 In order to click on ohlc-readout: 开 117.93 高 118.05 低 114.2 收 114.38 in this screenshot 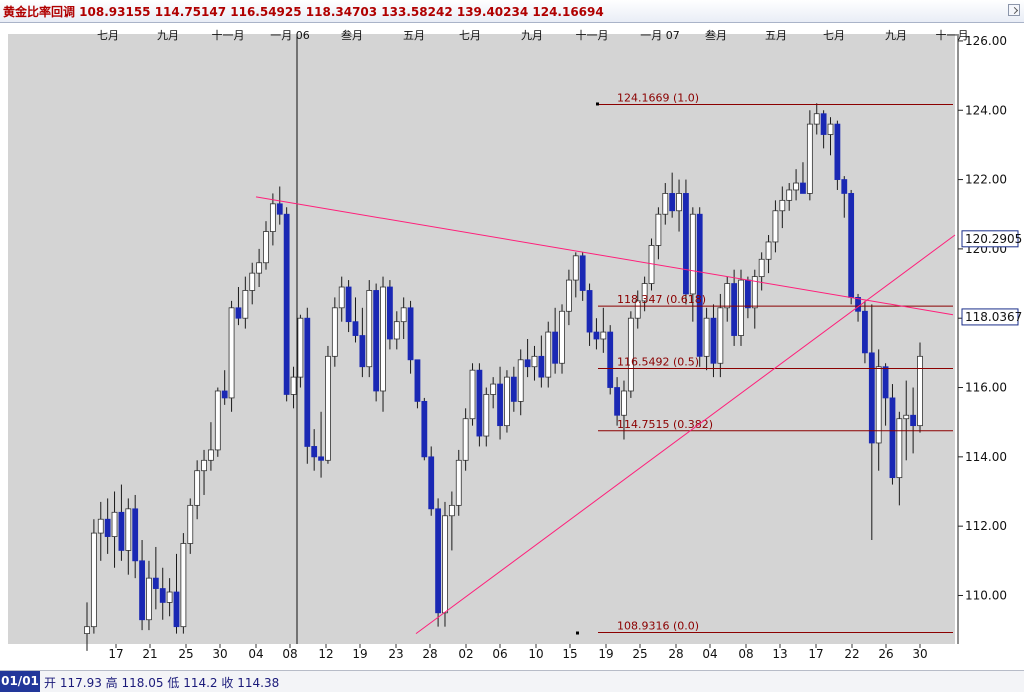, I will do `click(161, 682)`.